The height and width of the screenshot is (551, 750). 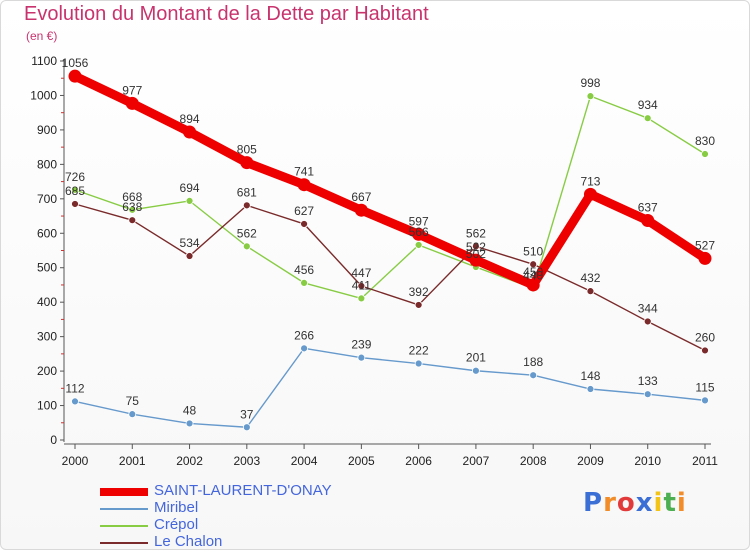 What do you see at coordinates (75, 63) in the screenshot?
I see `data-label: 1056` at bounding box center [75, 63].